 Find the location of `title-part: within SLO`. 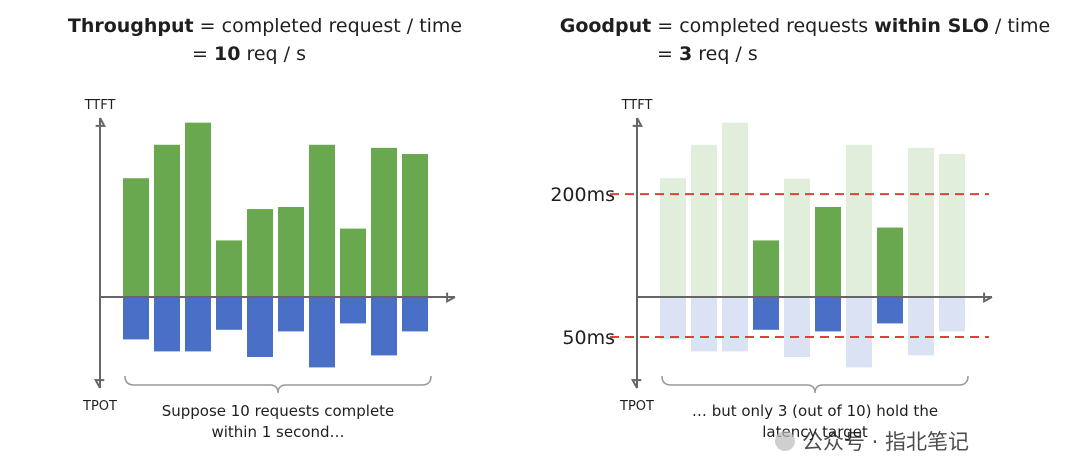

title-part: within SLO is located at coordinates (931, 26).